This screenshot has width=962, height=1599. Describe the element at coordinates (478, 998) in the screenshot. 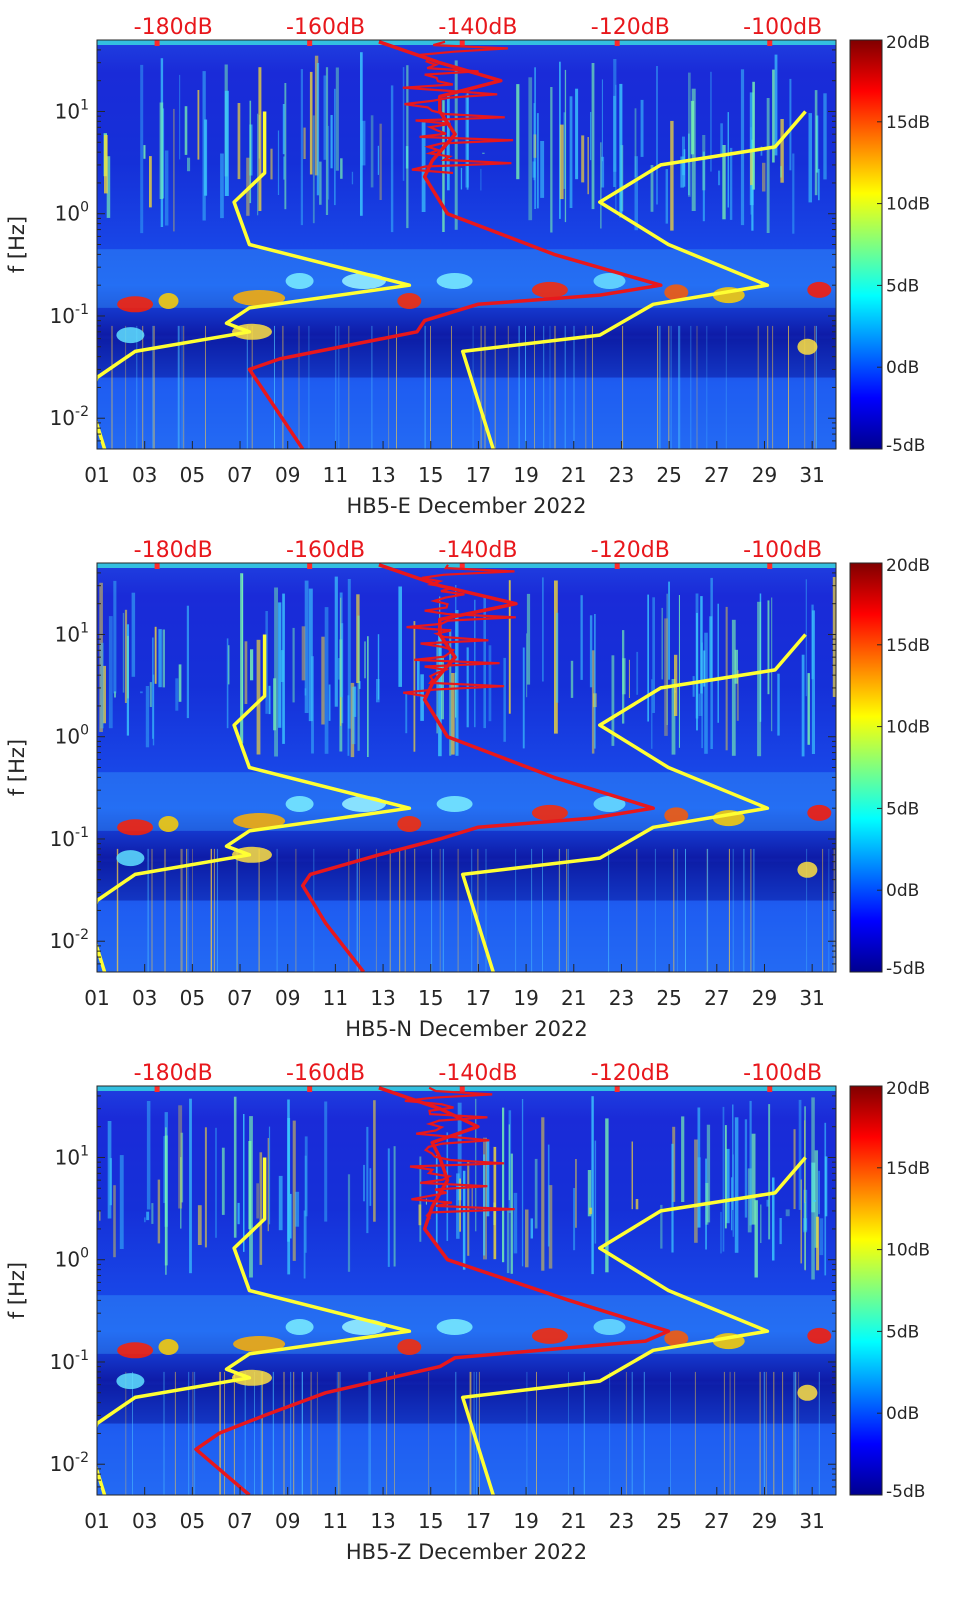

I see `x-tick-label: 17` at that location.